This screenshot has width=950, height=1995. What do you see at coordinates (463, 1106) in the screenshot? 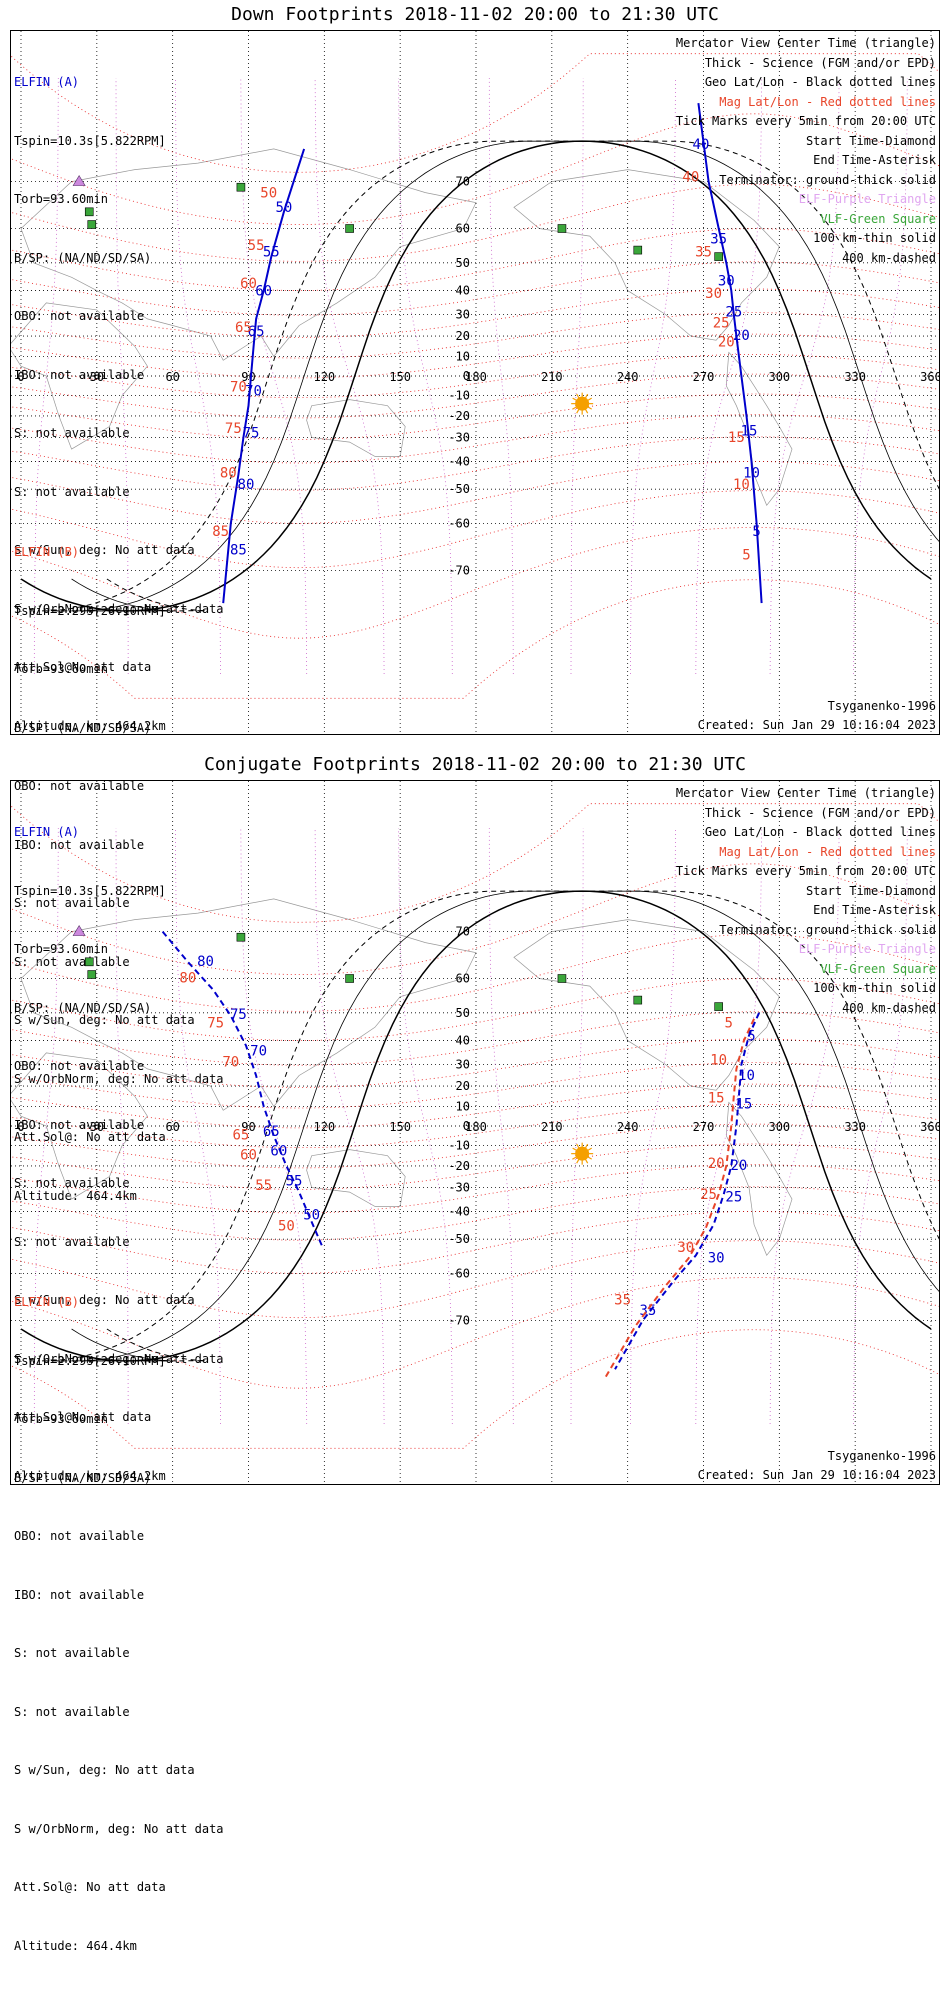
I see `y-tick-label: 10` at bounding box center [463, 1106].